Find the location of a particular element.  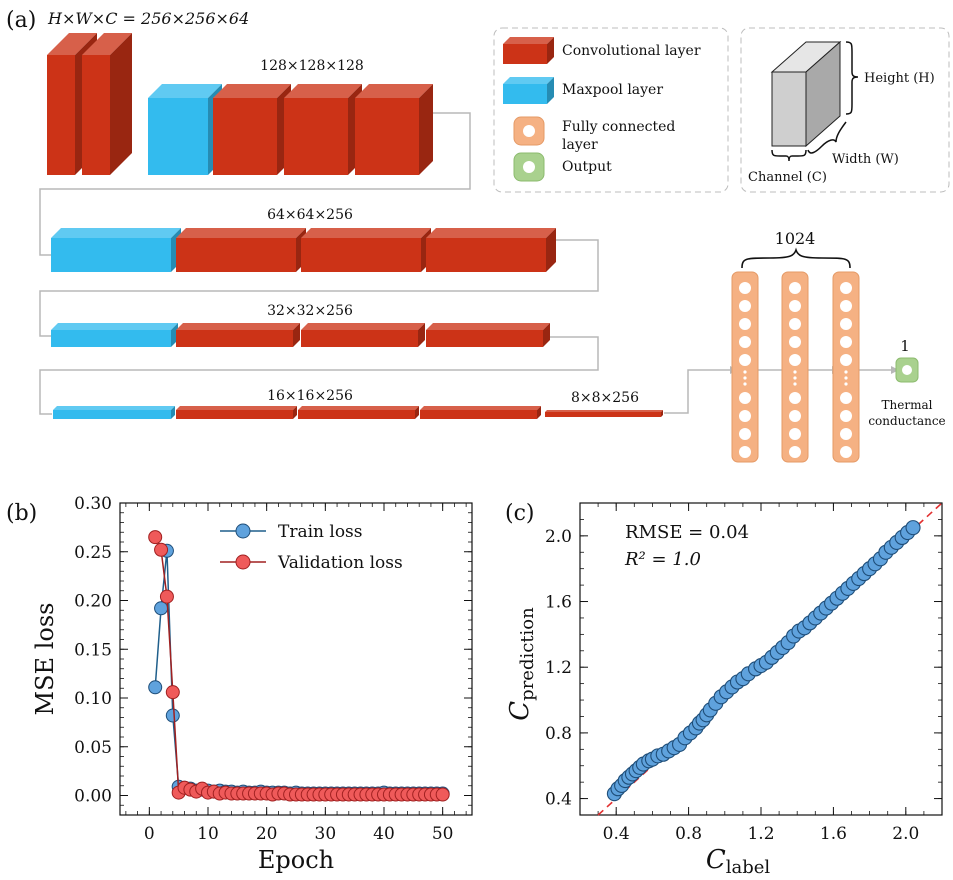

pool-block-stage3-front is located at coordinates (111, 338).